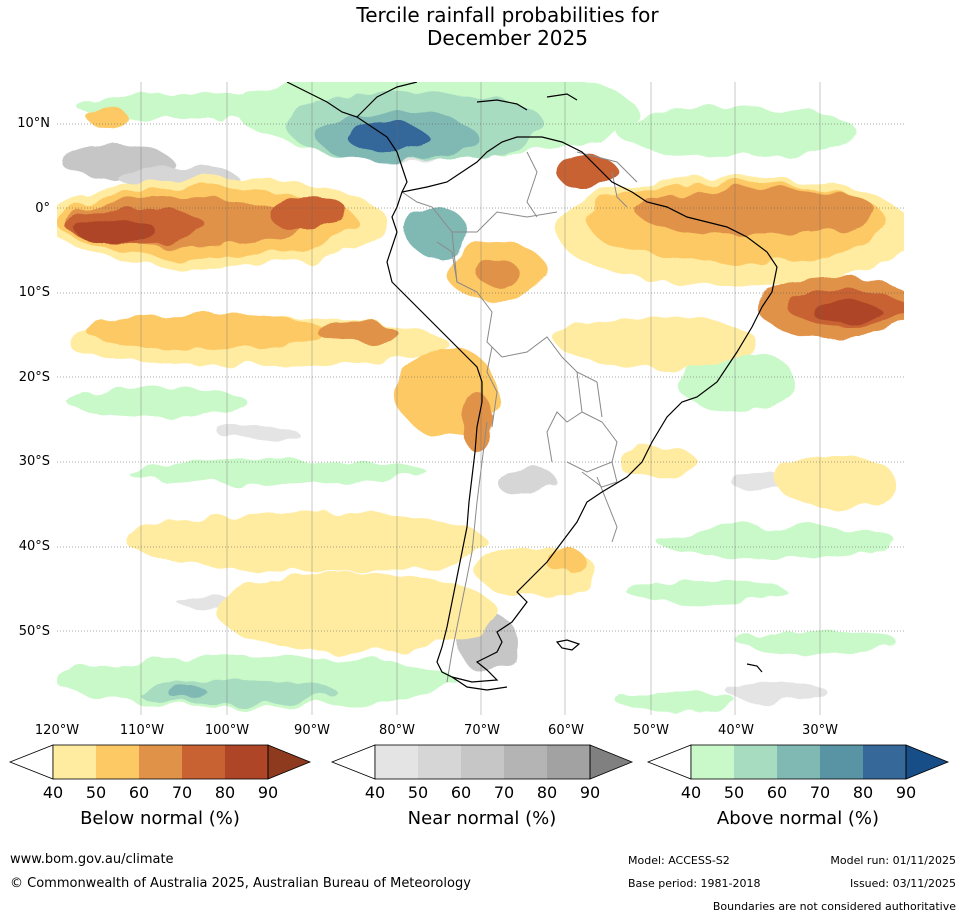 The height and width of the screenshot is (919, 965). What do you see at coordinates (507, 38) in the screenshot?
I see `title-line-2: December 2025` at bounding box center [507, 38].